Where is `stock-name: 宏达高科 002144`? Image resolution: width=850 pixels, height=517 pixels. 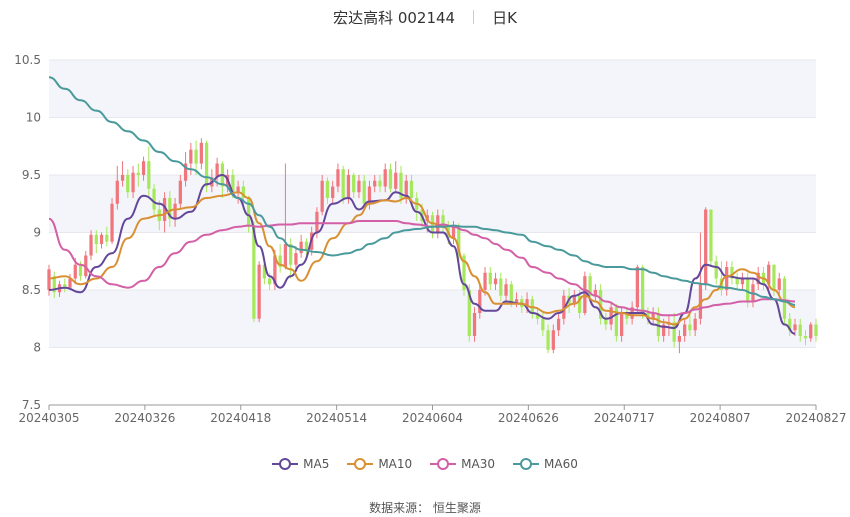 stock-name: 宏达高科 002144 is located at coordinates (394, 17).